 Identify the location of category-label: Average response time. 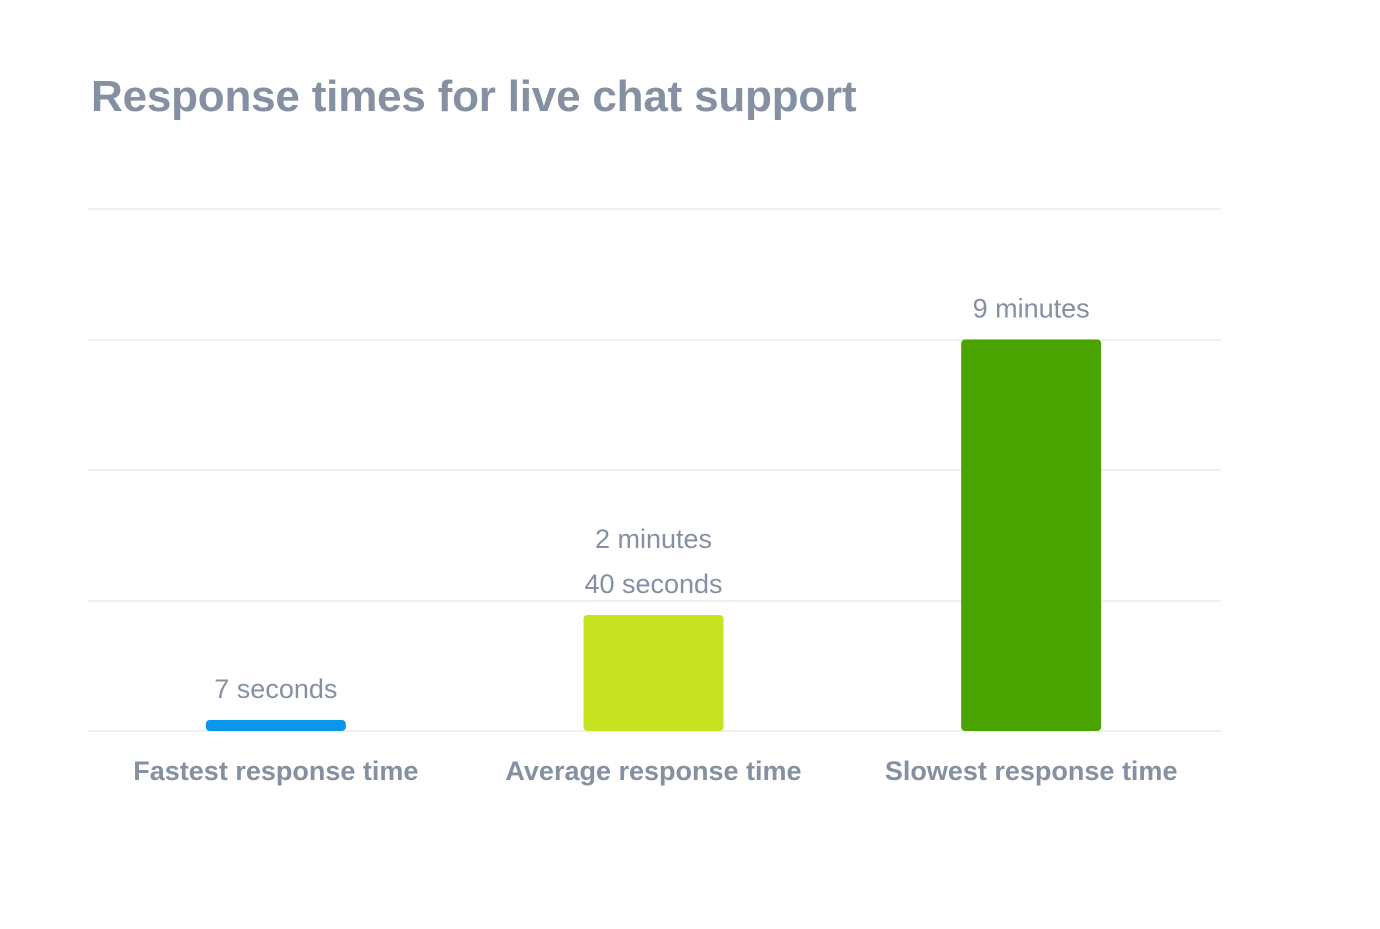
(653, 771).